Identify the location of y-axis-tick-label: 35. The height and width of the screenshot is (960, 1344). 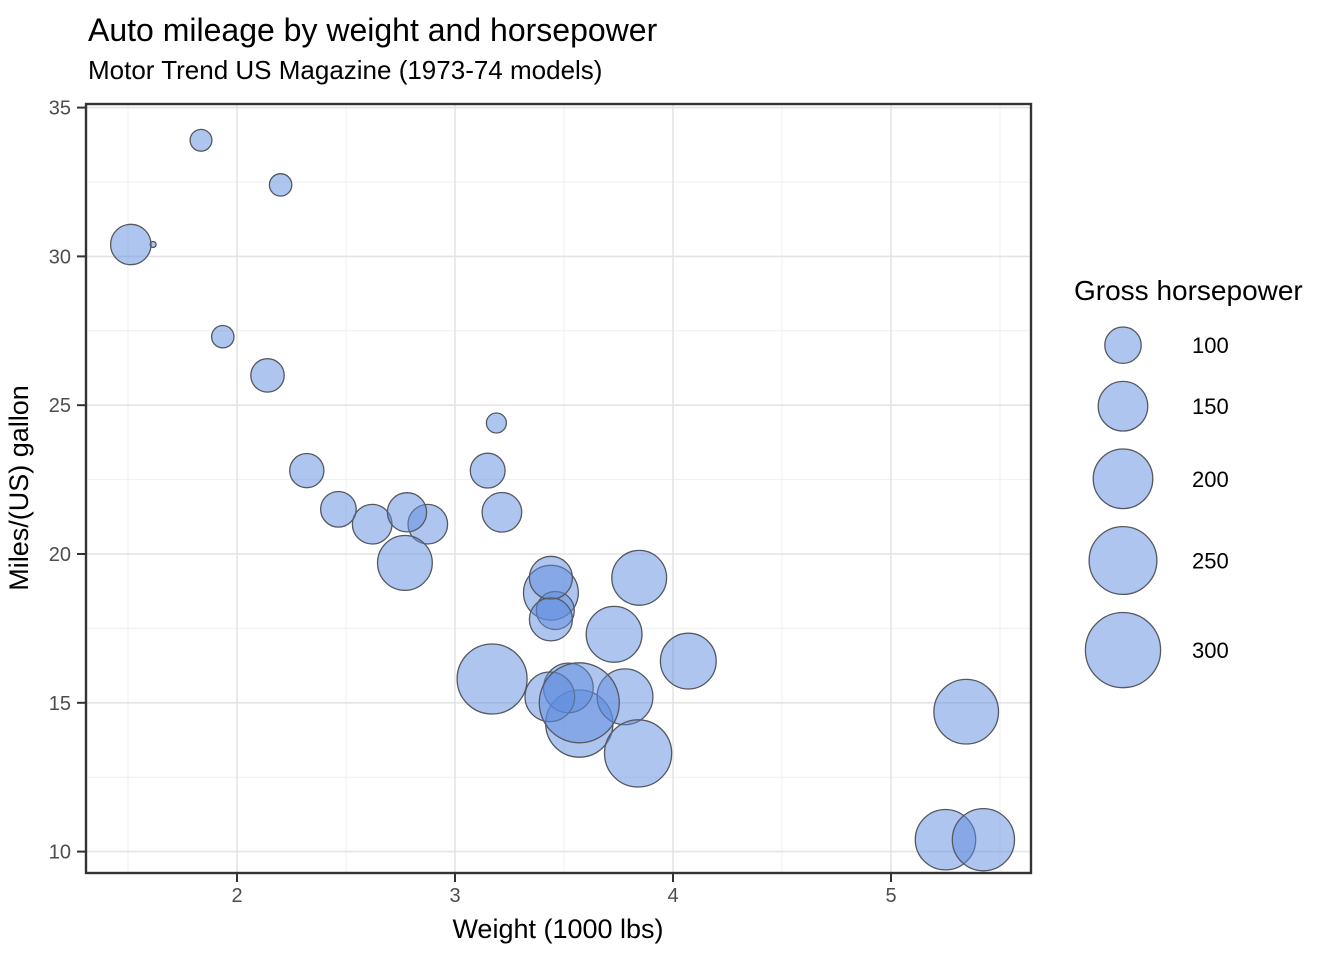
(60, 109).